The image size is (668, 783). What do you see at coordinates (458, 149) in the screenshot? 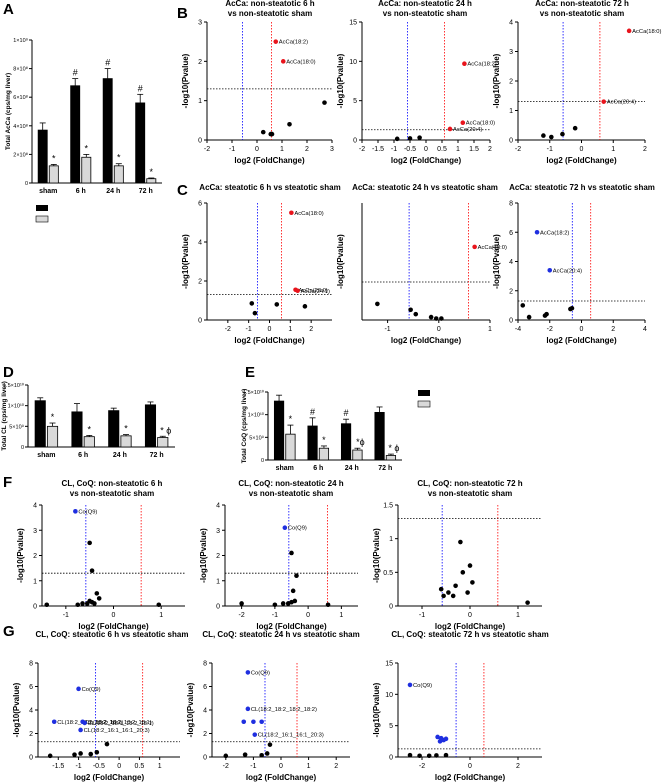
I see `x-tick-label: 1` at bounding box center [458, 149].